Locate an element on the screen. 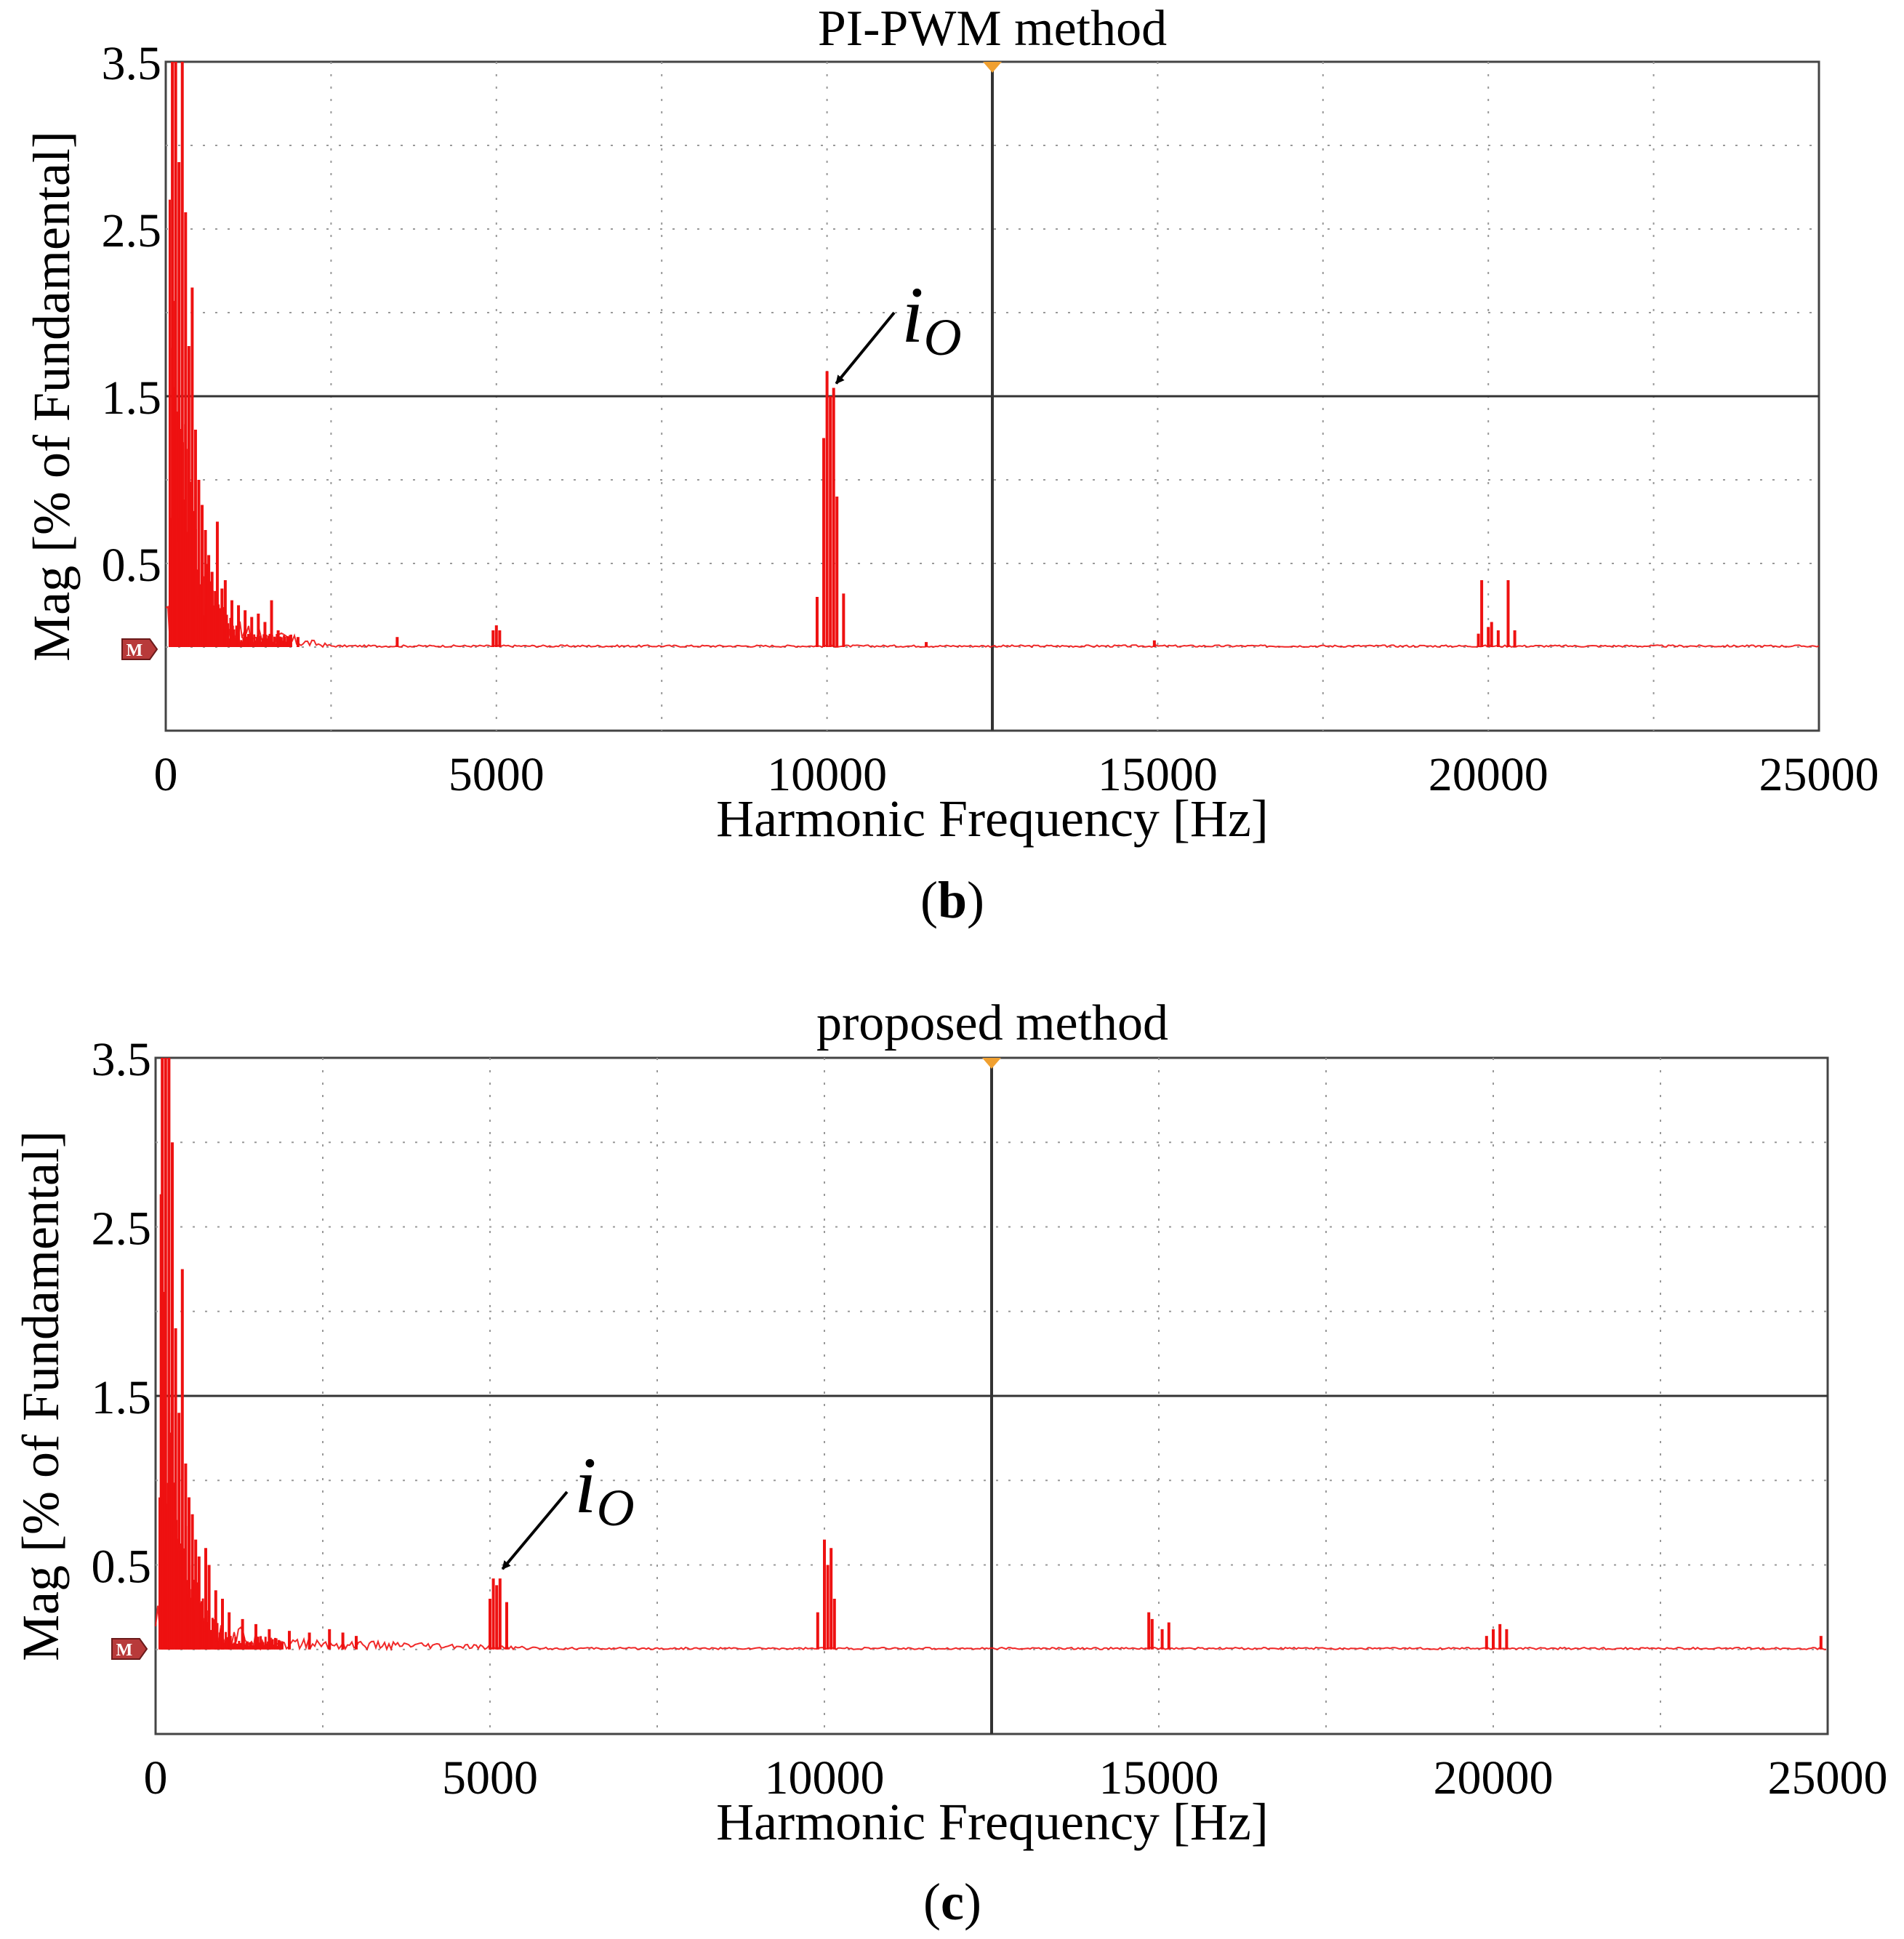 This screenshot has width=1904, height=1939. panel-label: (b) is located at coordinates (952, 900).